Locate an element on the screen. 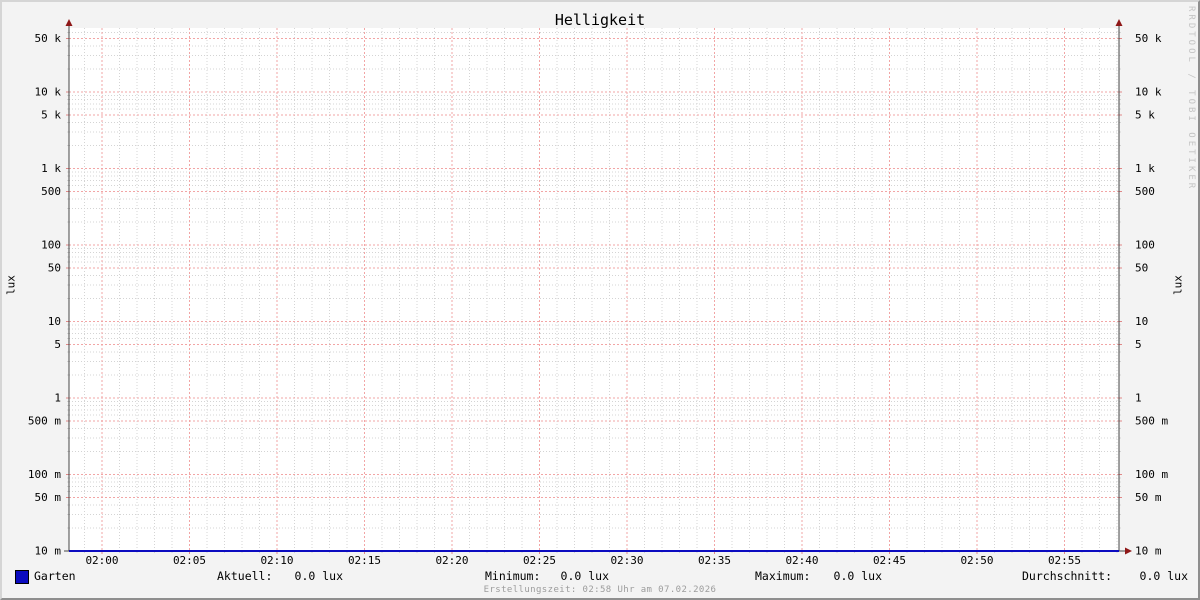  series-color-swatch is located at coordinates (22, 577).